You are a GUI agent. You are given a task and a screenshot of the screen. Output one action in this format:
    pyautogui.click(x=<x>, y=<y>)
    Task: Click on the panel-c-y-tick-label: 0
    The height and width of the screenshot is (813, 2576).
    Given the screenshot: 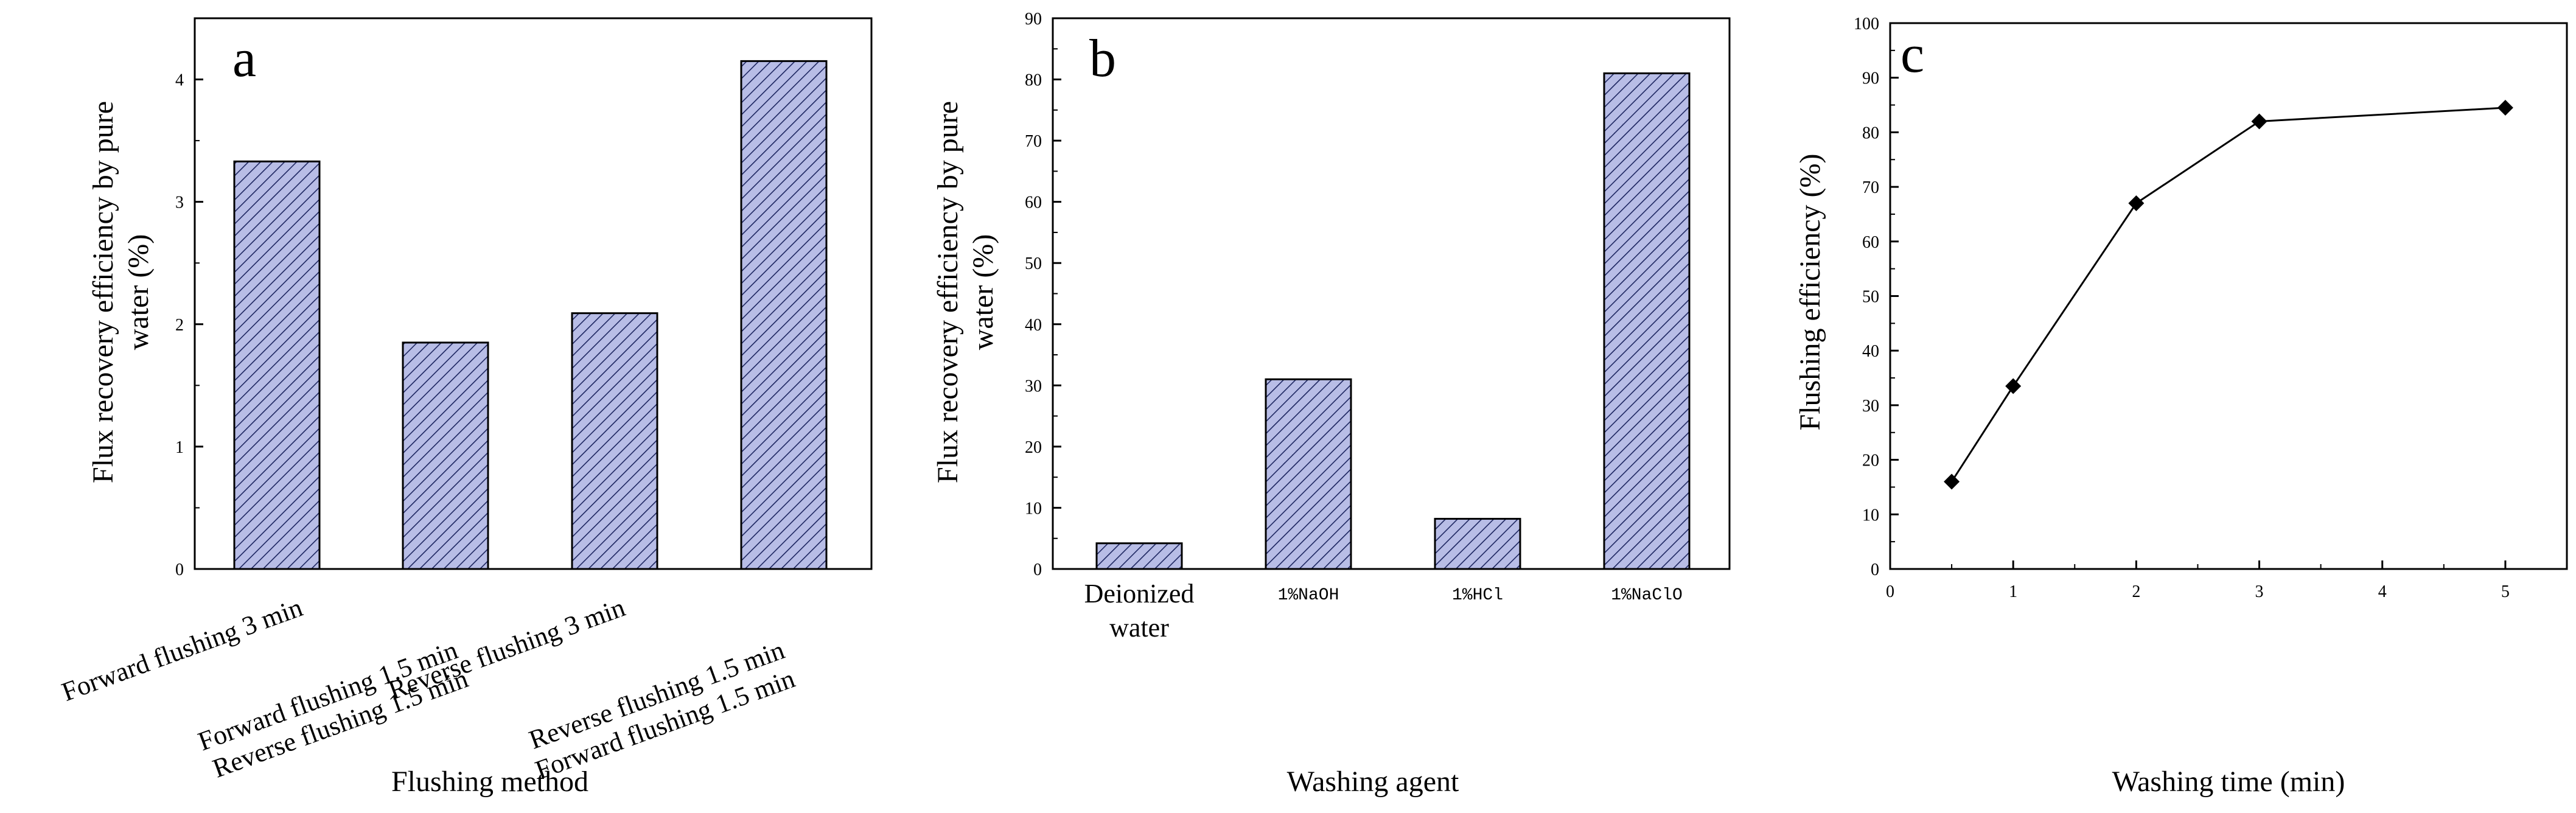 What is the action you would take?
    pyautogui.click(x=1875, y=569)
    